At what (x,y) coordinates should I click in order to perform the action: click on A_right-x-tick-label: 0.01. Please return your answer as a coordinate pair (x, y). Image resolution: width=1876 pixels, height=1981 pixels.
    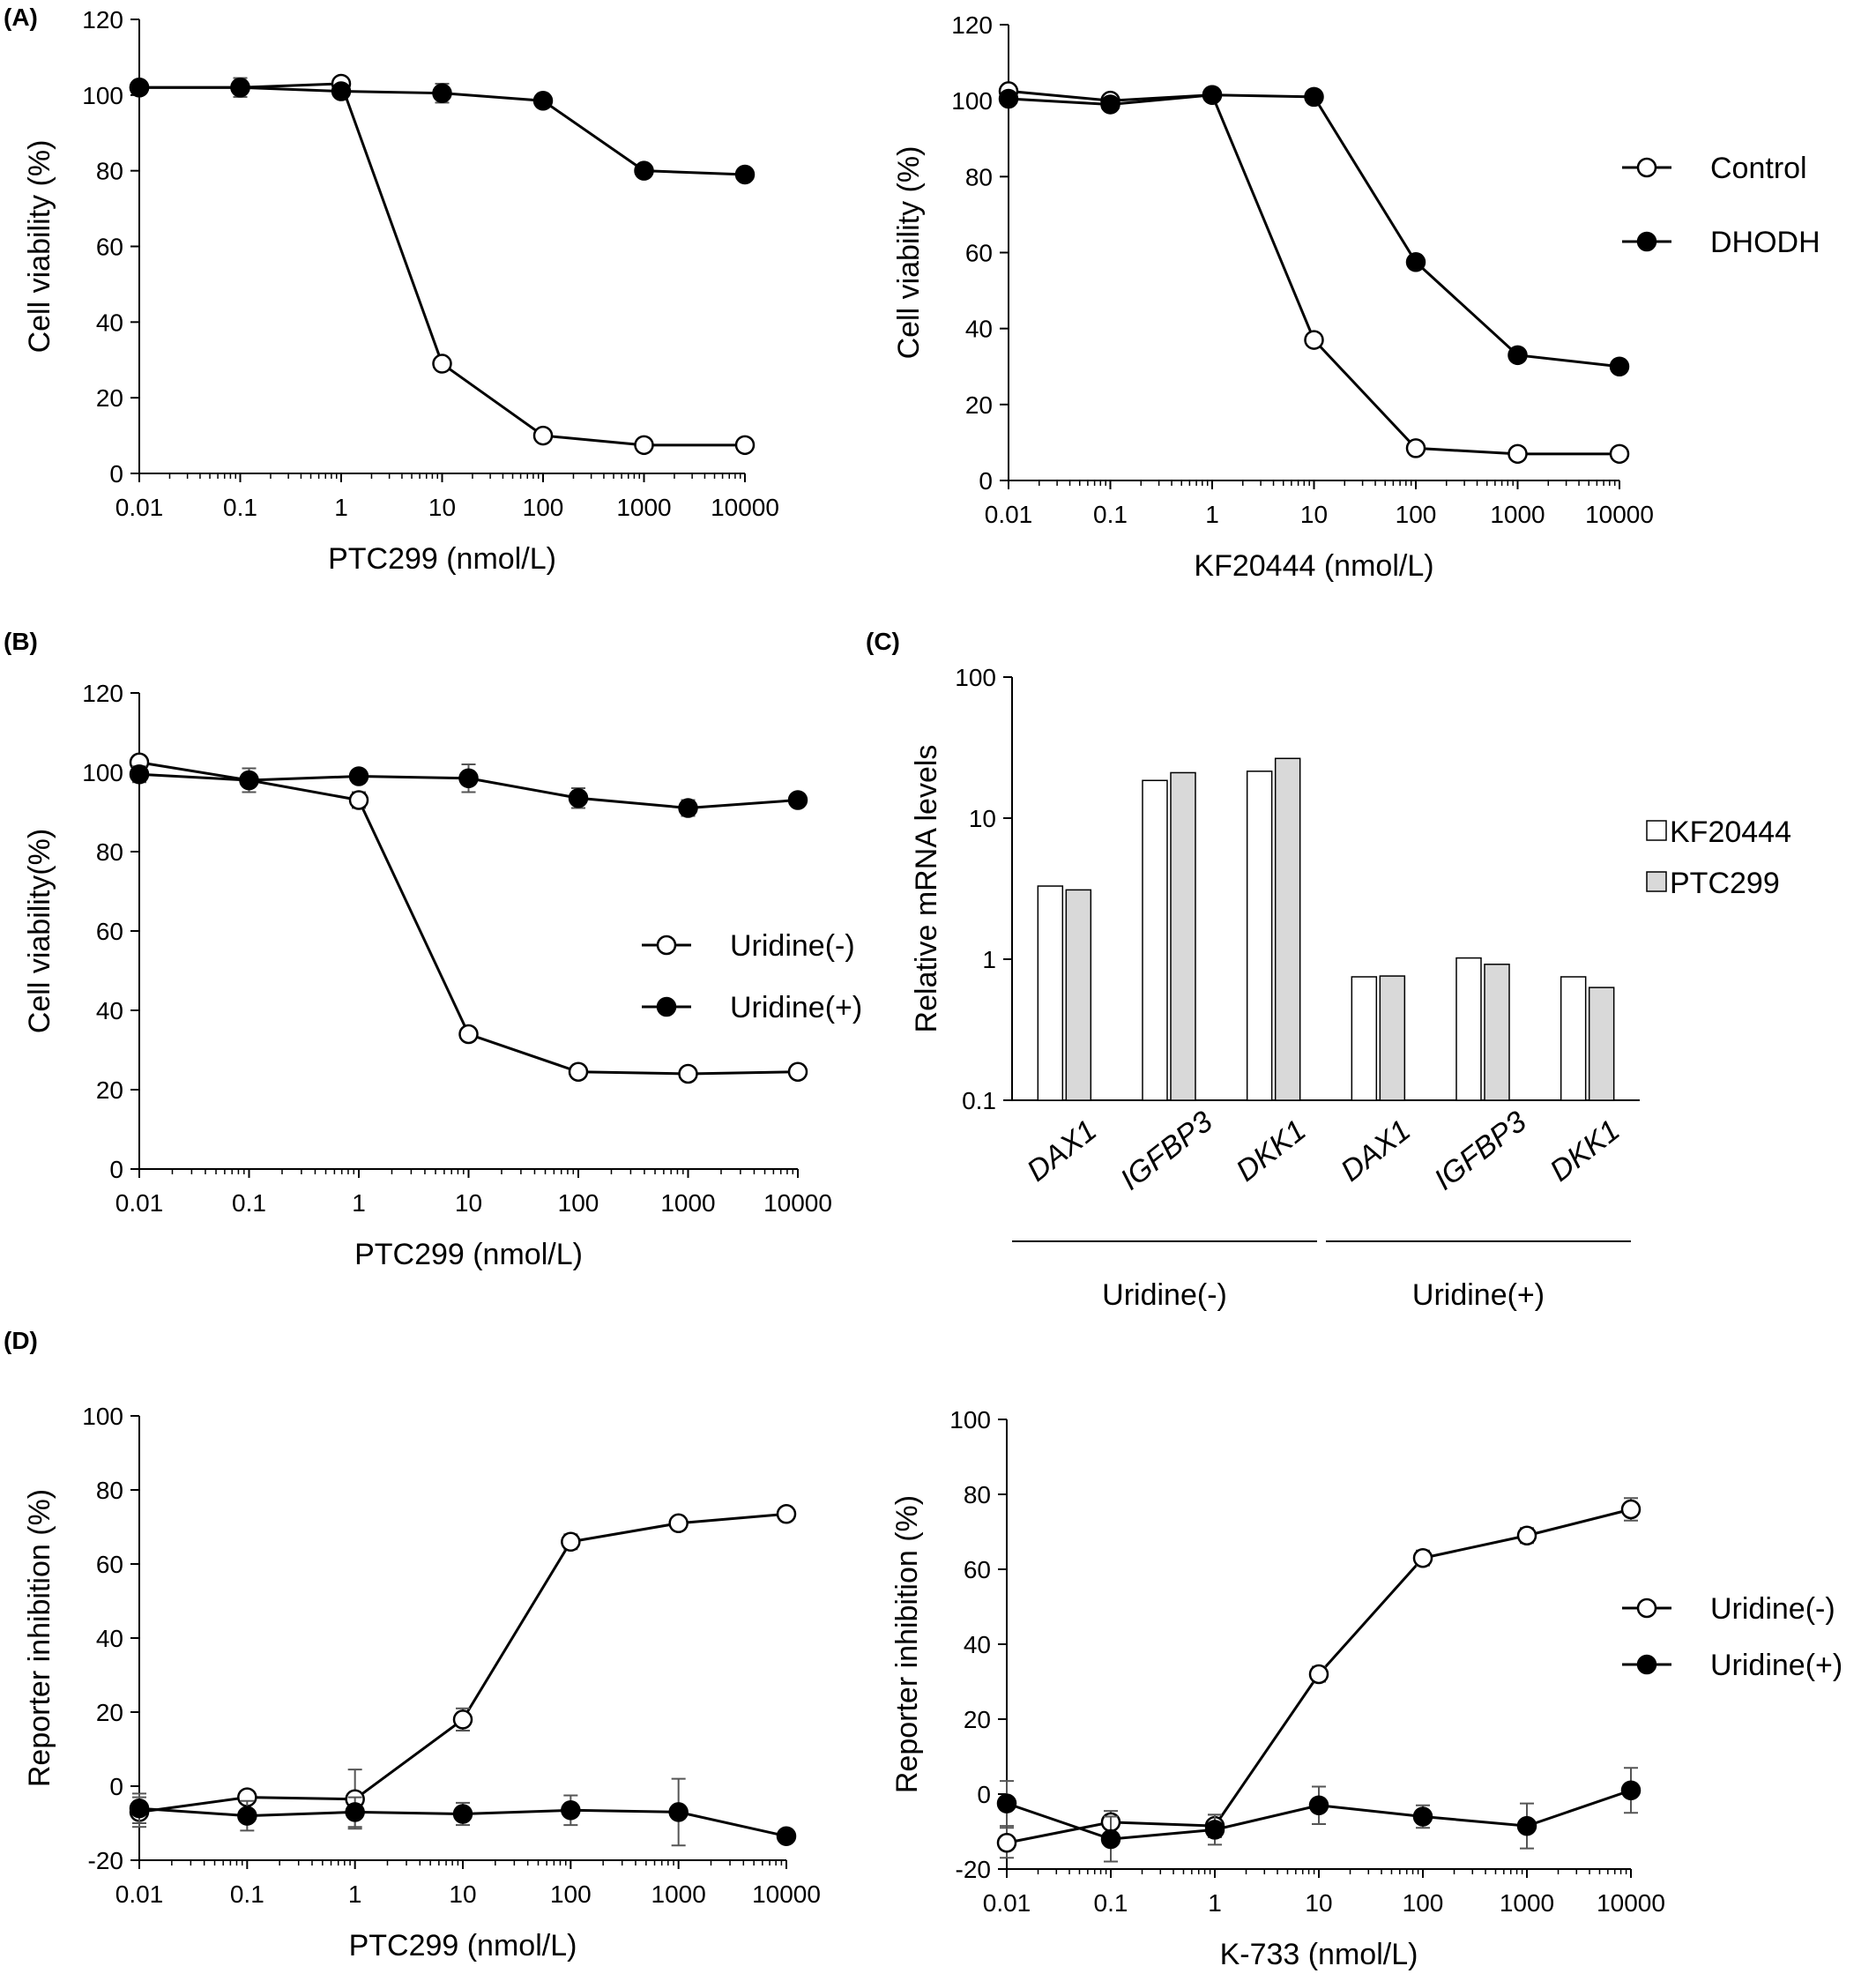
    Looking at the image, I should click on (1009, 514).